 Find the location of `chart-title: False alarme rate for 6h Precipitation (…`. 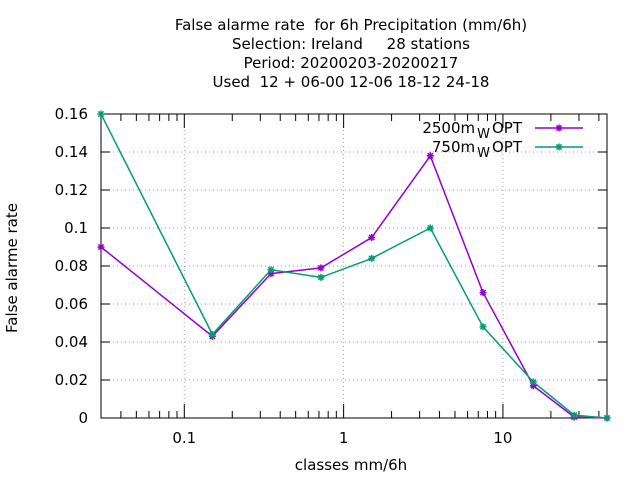

chart-title: False alarme rate for 6h Precipitation (… is located at coordinates (351, 54).